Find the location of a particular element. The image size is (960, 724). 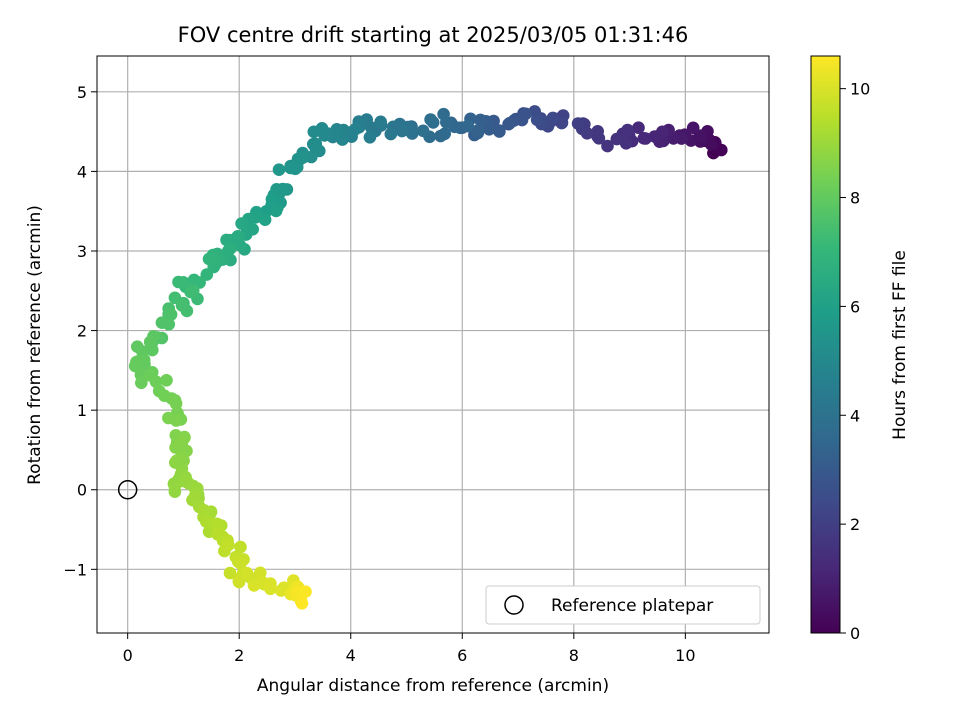

x-tick-label: 6 is located at coordinates (462, 655).